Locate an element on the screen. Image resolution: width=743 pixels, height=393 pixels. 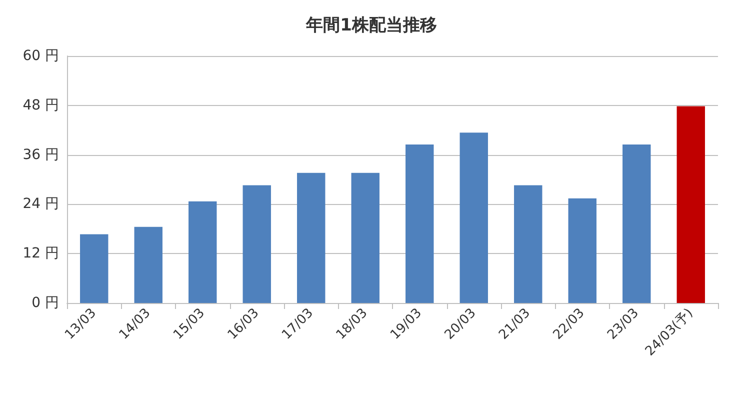
y-tick-label: 24 円 is located at coordinates (40, 204).